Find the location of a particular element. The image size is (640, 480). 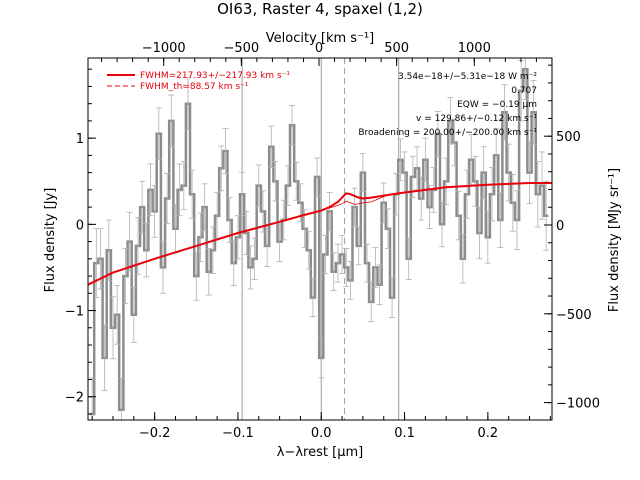

legend-label-fwhm: FWHM=217.93+/−217.93 km s⁻¹ is located at coordinates (215, 76).